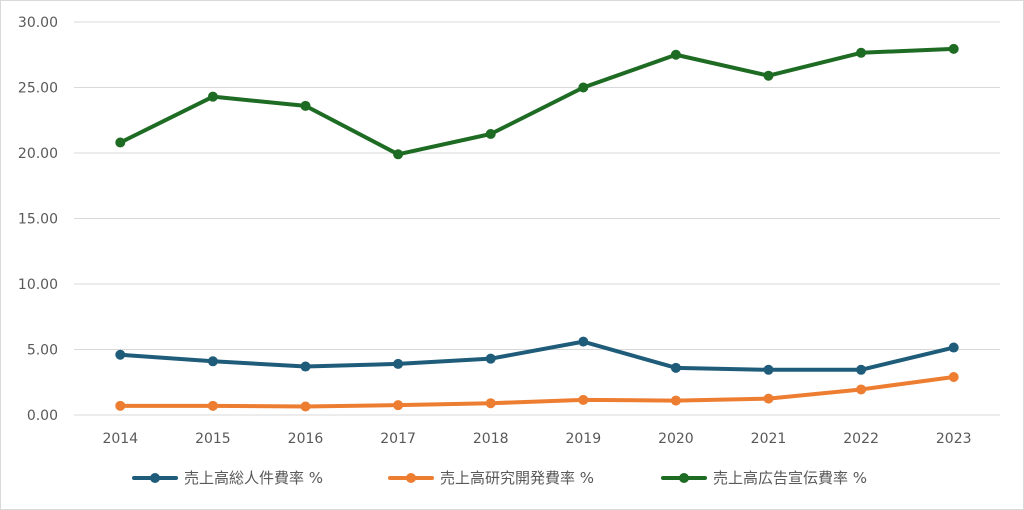  What do you see at coordinates (42, 351) in the screenshot?
I see `y-tick-label: 5.00` at bounding box center [42, 351].